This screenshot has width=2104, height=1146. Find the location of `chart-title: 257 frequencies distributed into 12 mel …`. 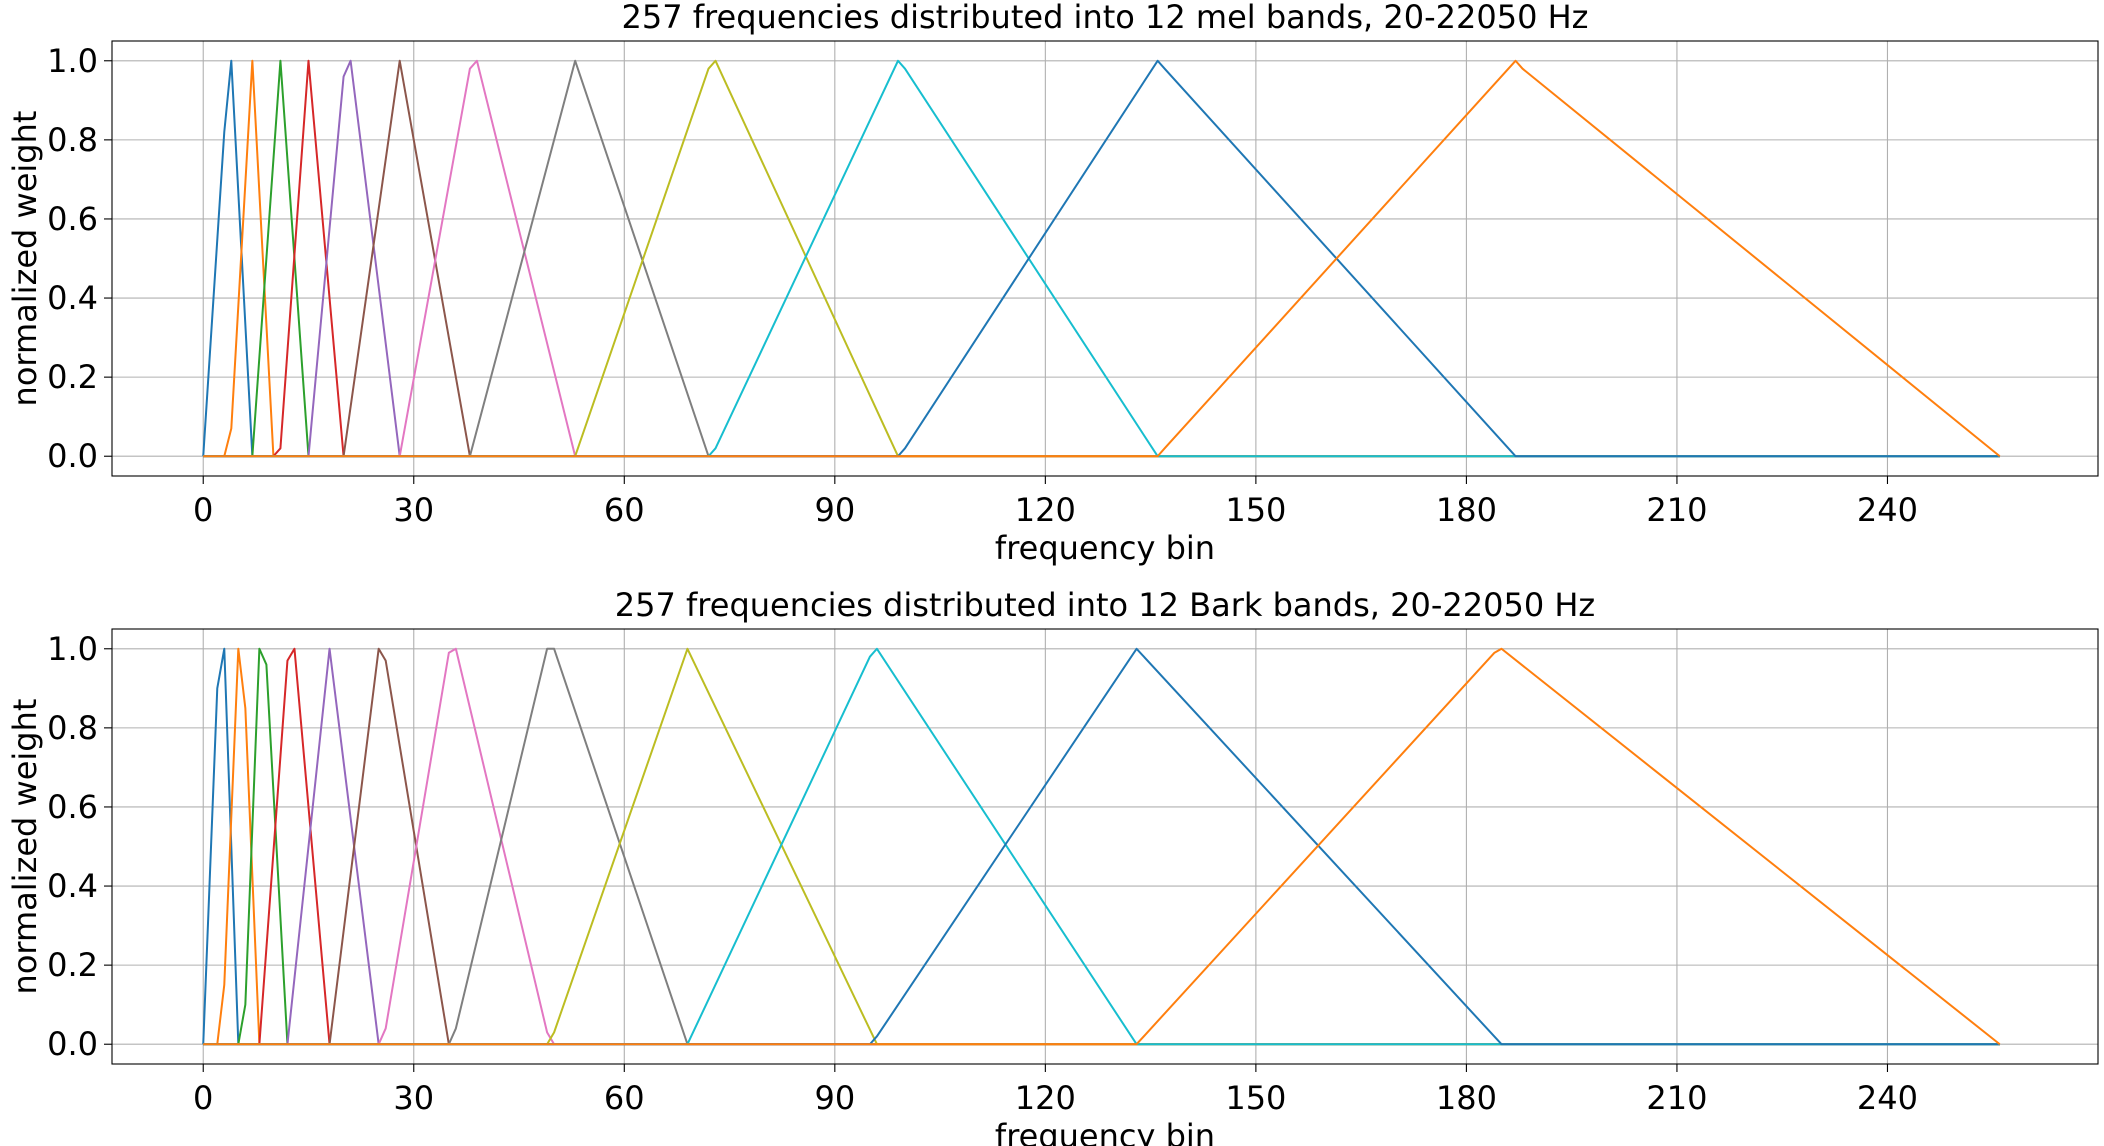

chart-title: 257 frequencies distributed into 12 mel … is located at coordinates (1105, 18).